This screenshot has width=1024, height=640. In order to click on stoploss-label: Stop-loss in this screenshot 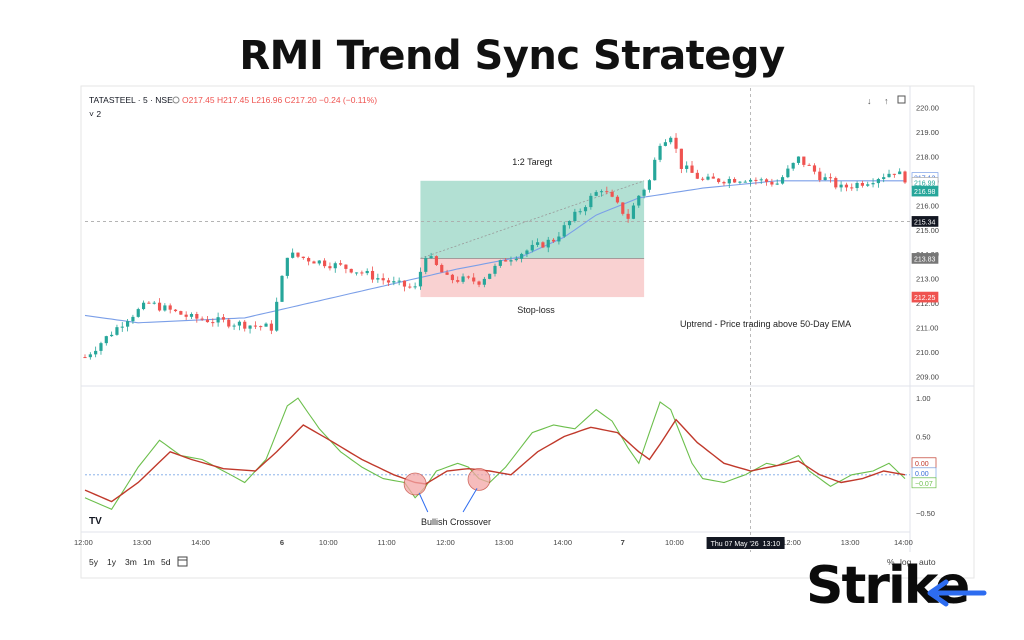, I will do `click(536, 310)`.